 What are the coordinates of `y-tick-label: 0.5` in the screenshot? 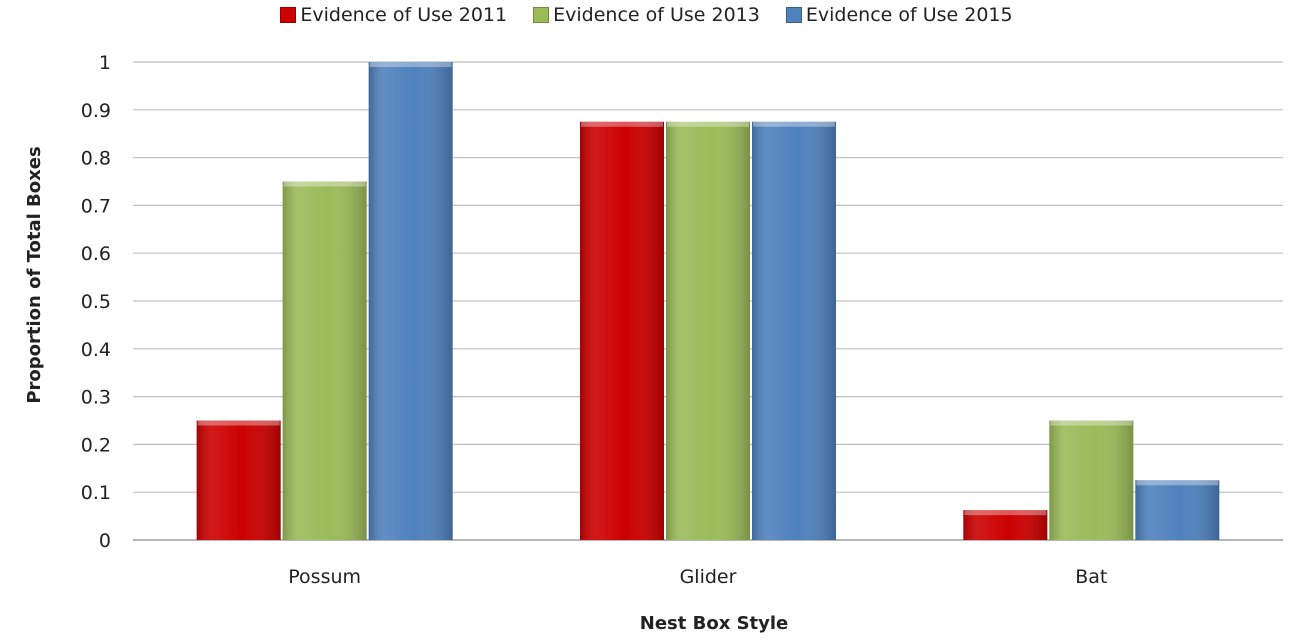 It's located at (96, 302).